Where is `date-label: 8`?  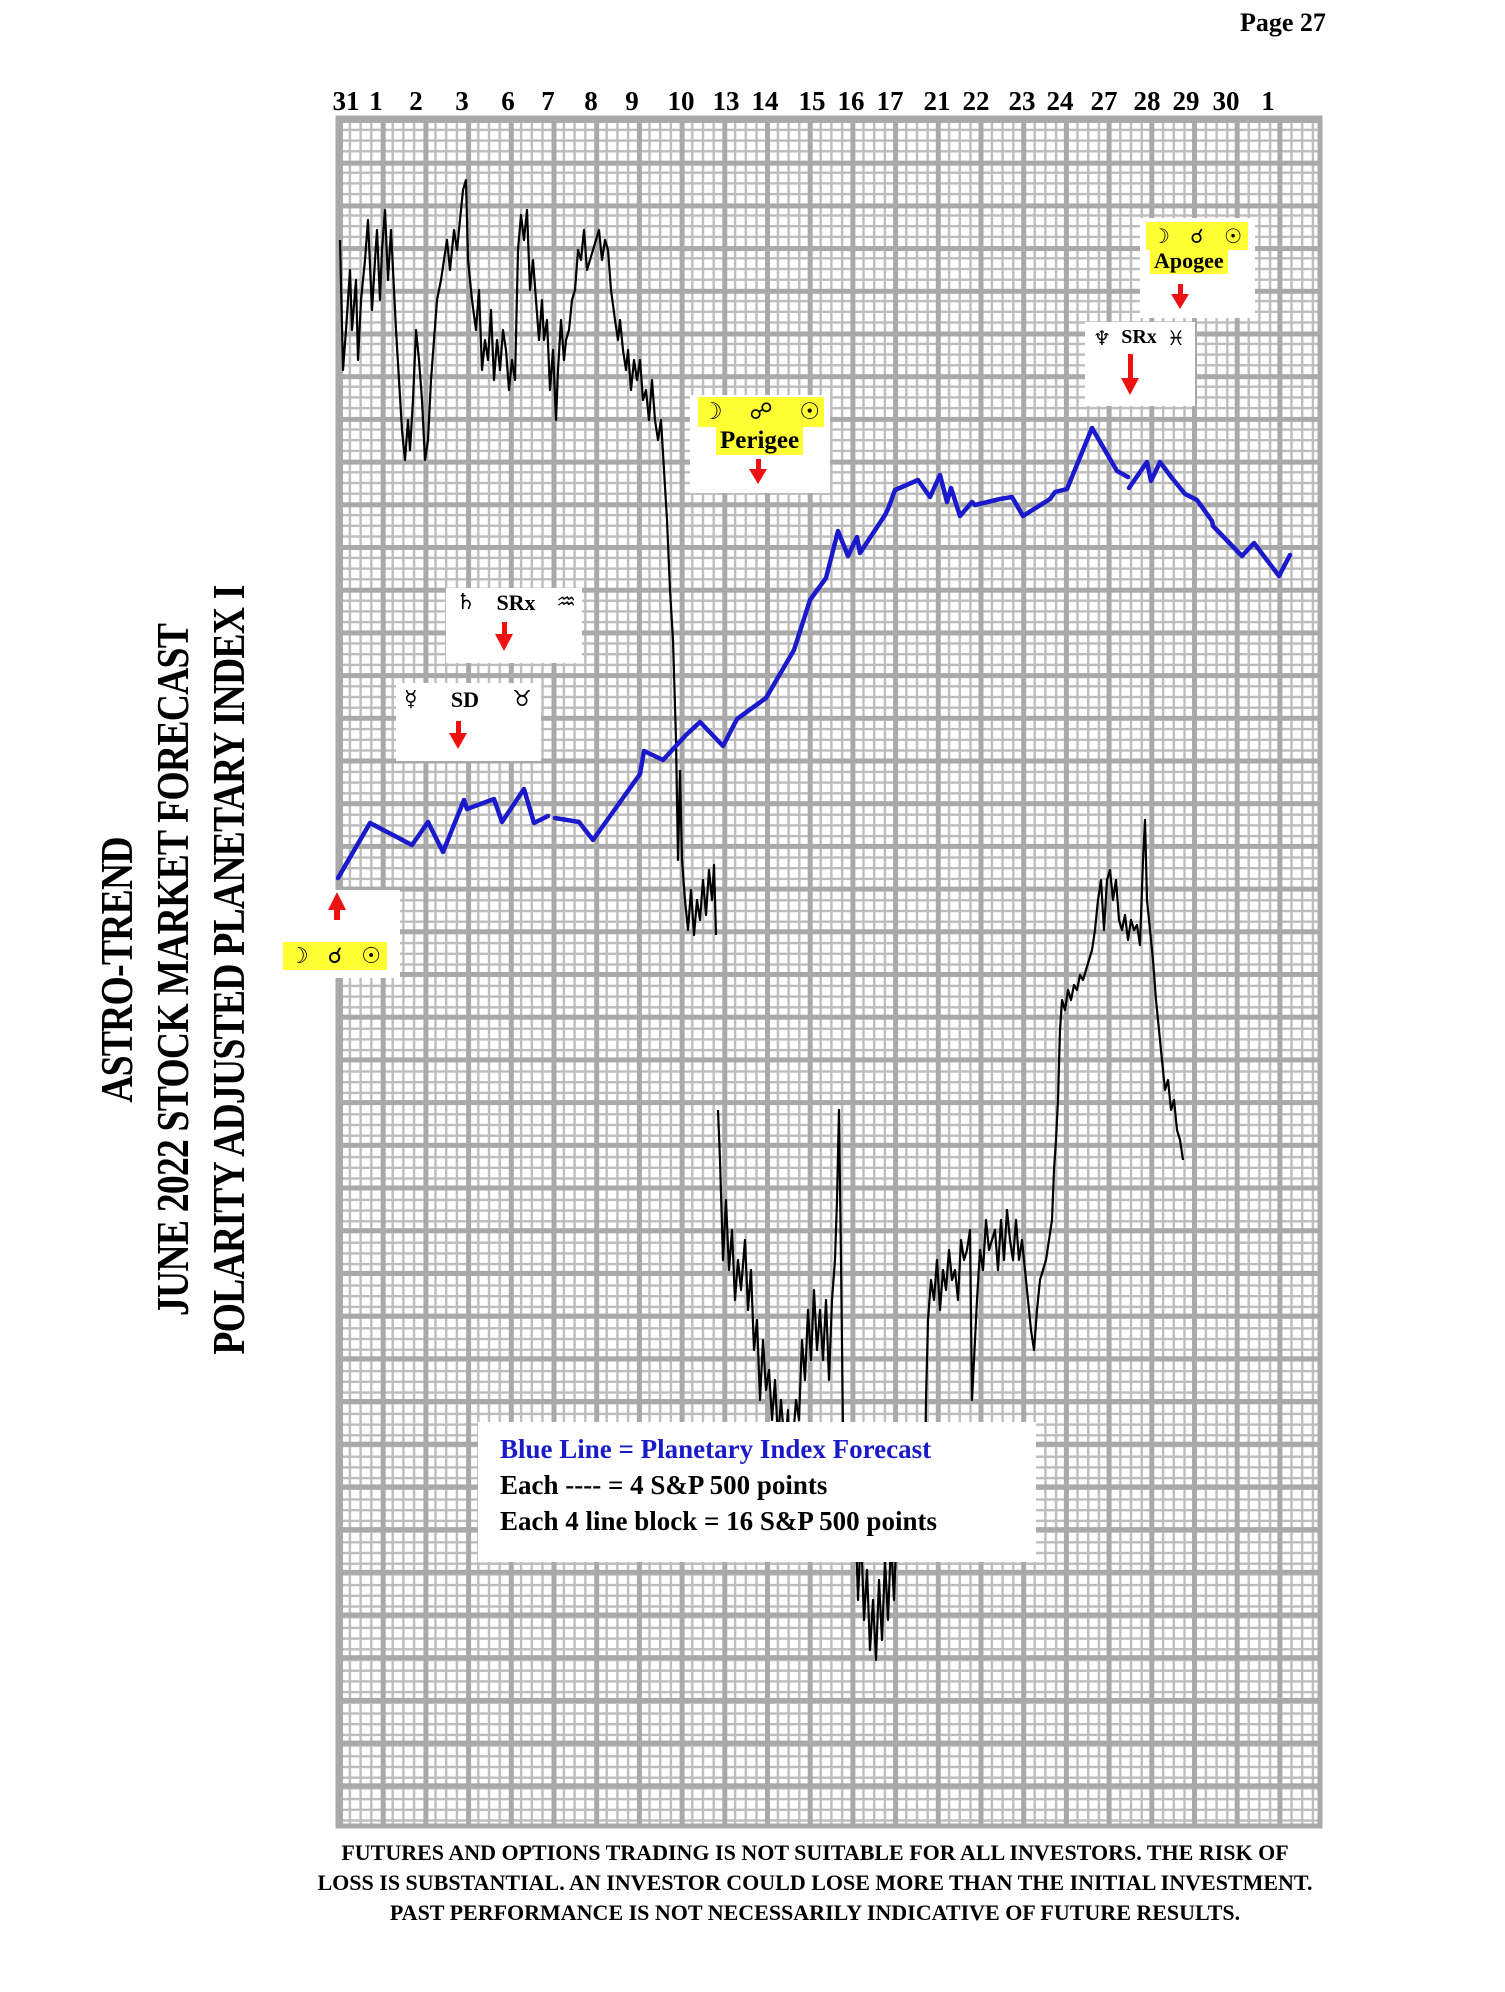
date-label: 8 is located at coordinates (591, 101).